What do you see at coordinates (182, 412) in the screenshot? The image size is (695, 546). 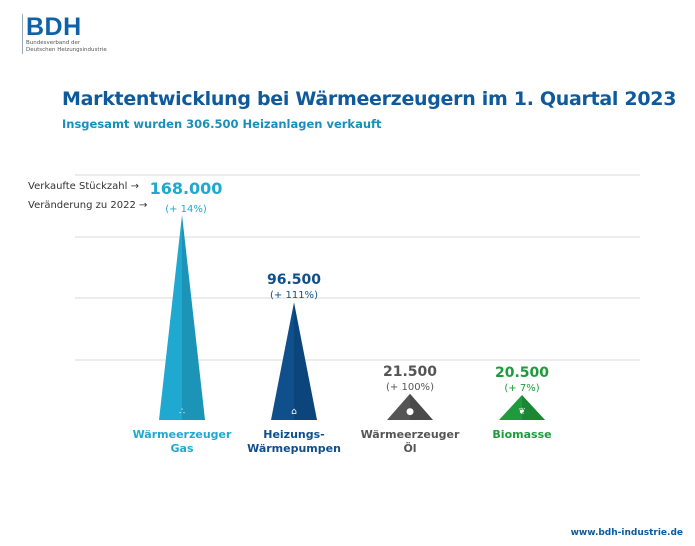 I see `gas-flame-icon: ∴` at bounding box center [182, 412].